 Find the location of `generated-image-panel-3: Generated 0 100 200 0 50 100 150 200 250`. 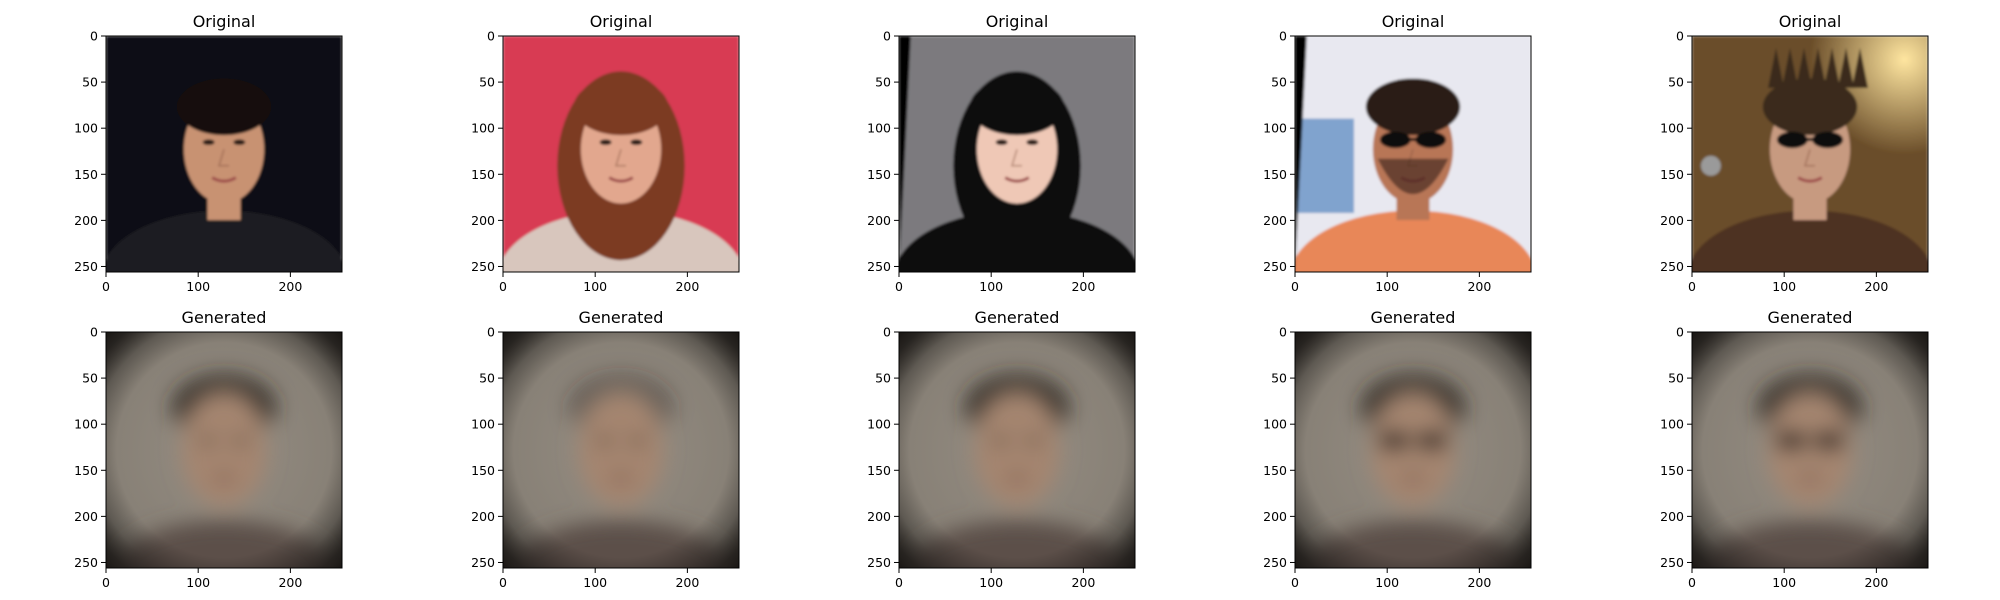

generated-image-panel-3: Generated 0 100 200 0 50 100 150 200 250 is located at coordinates (1001, 449).